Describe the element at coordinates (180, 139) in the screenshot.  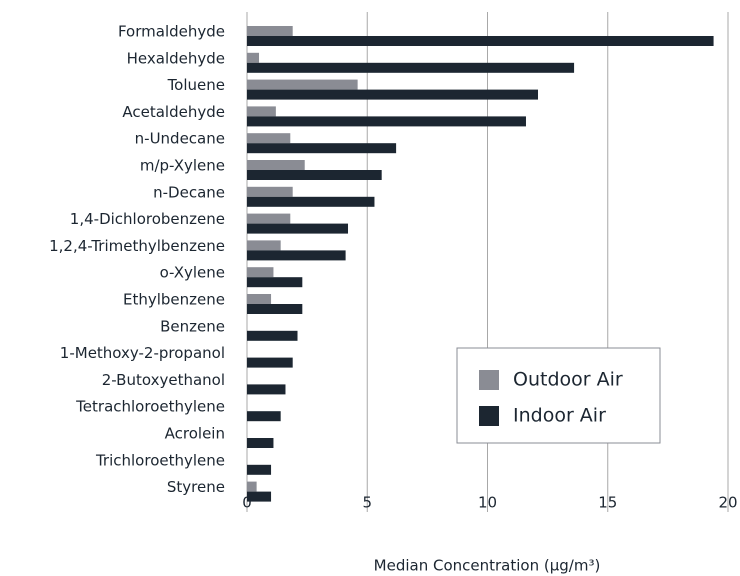
I see `y-tick-label: n-Undecane` at that location.